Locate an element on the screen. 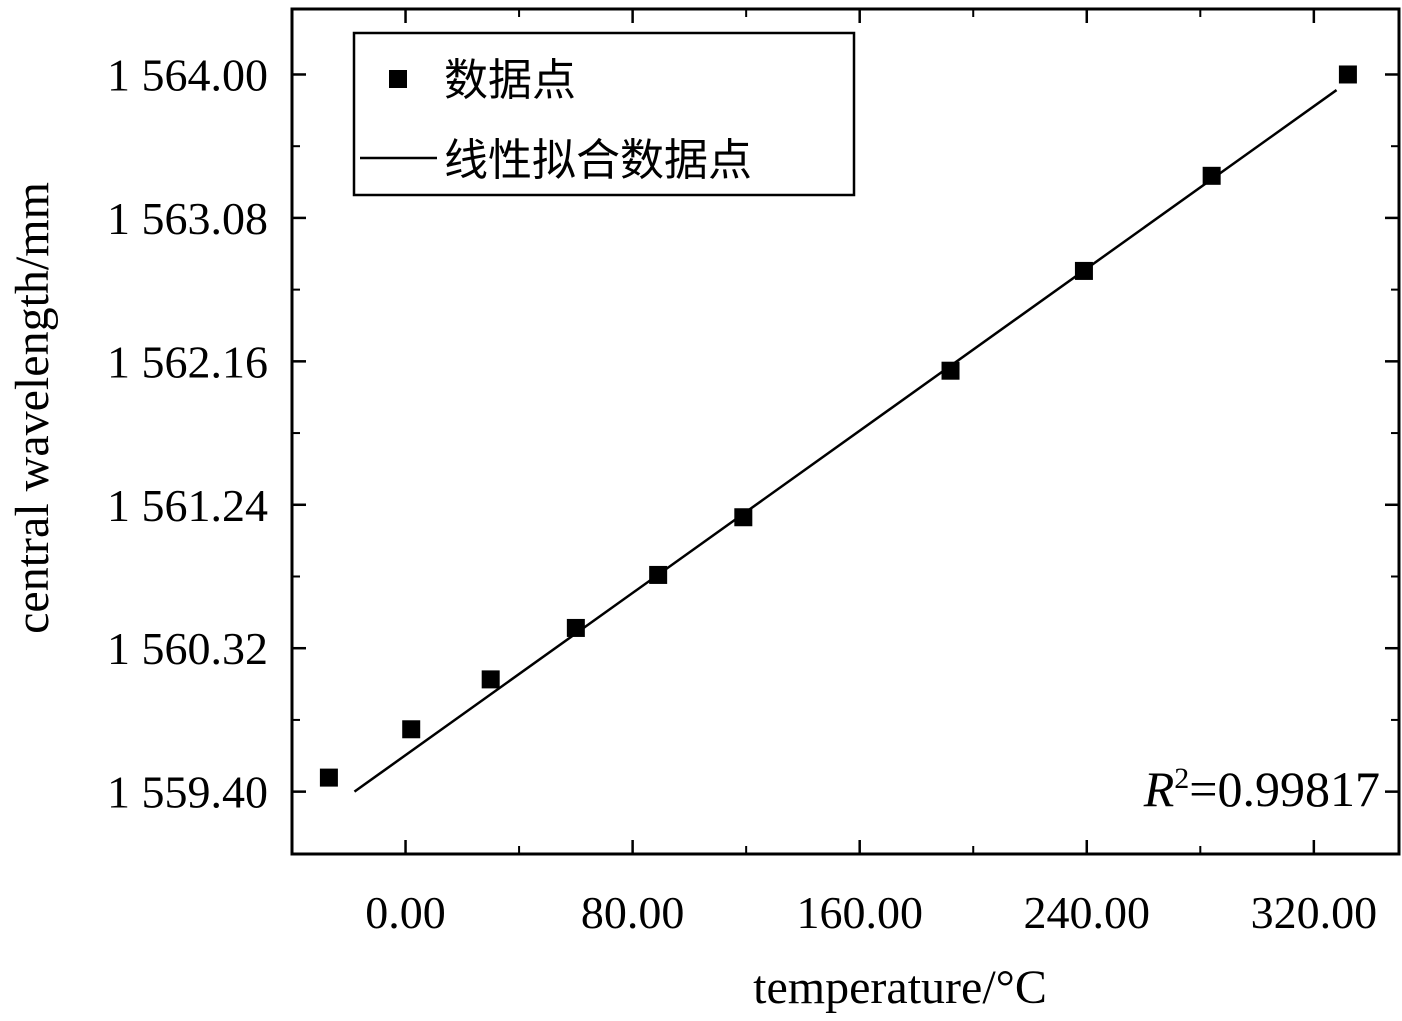 This screenshot has width=1402, height=1021. x-tick-label: 240.00 is located at coordinates (1087, 912).